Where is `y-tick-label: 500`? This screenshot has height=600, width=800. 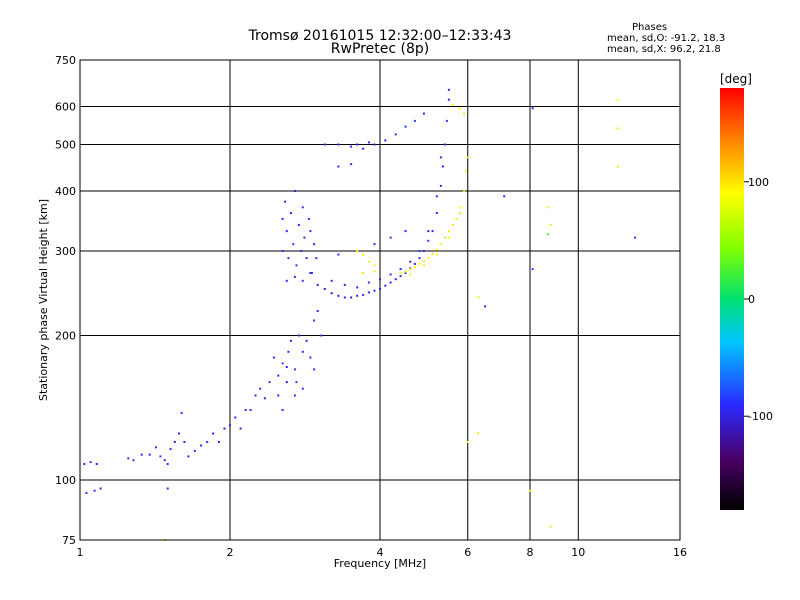 y-tick-label: 500 is located at coordinates (65, 145).